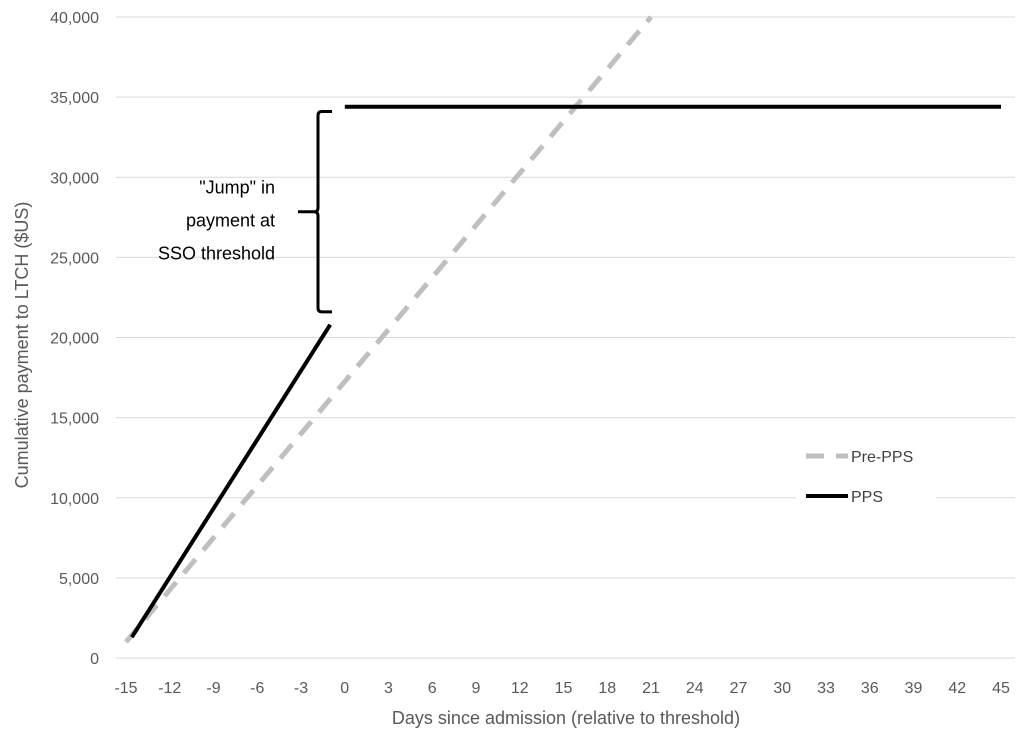 Image resolution: width=1021 pixels, height=737 pixels. What do you see at coordinates (520, 688) in the screenshot?
I see `x-tick-label: 12` at bounding box center [520, 688].